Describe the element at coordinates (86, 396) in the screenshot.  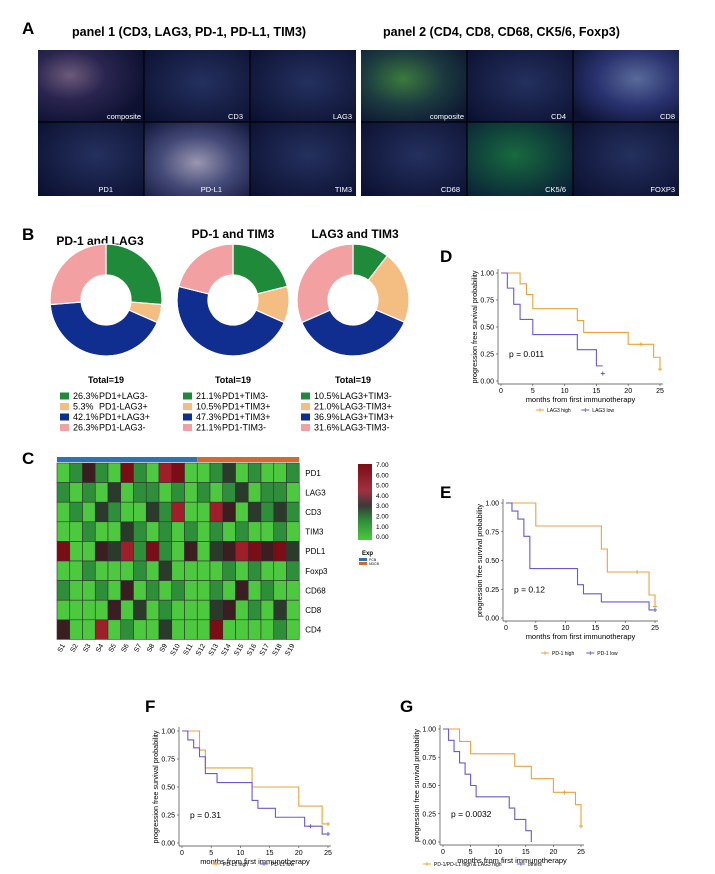
I see `legend-pct: 26.3%` at that location.